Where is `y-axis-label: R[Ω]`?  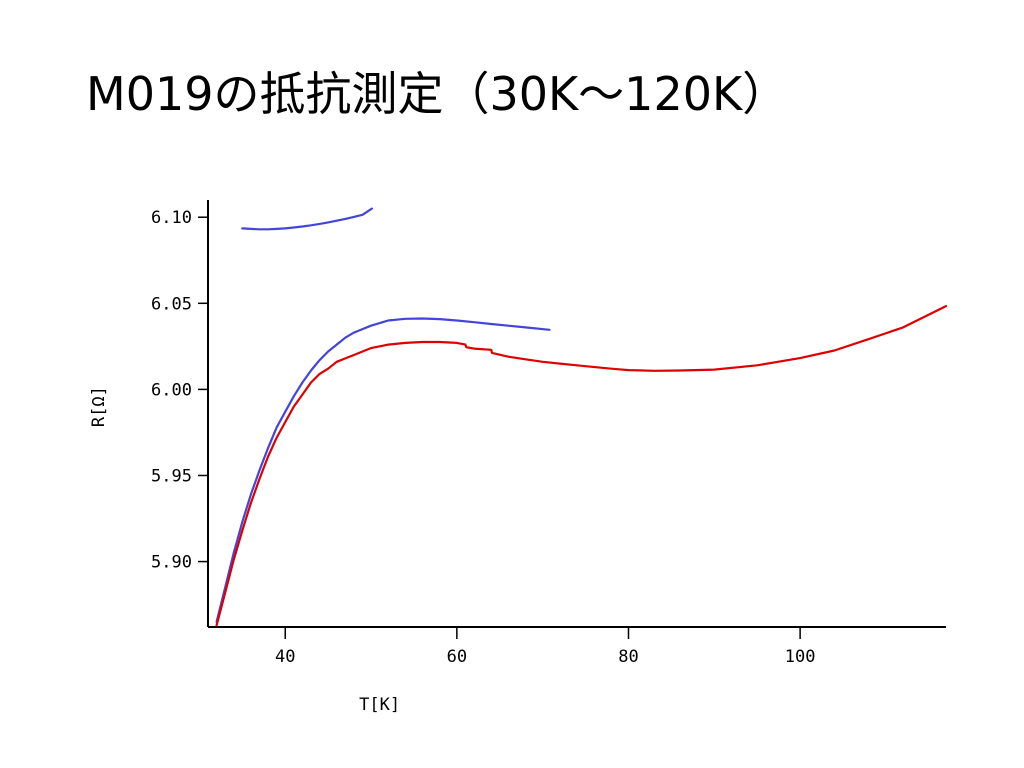
y-axis-label: R[Ω] is located at coordinates (99, 406).